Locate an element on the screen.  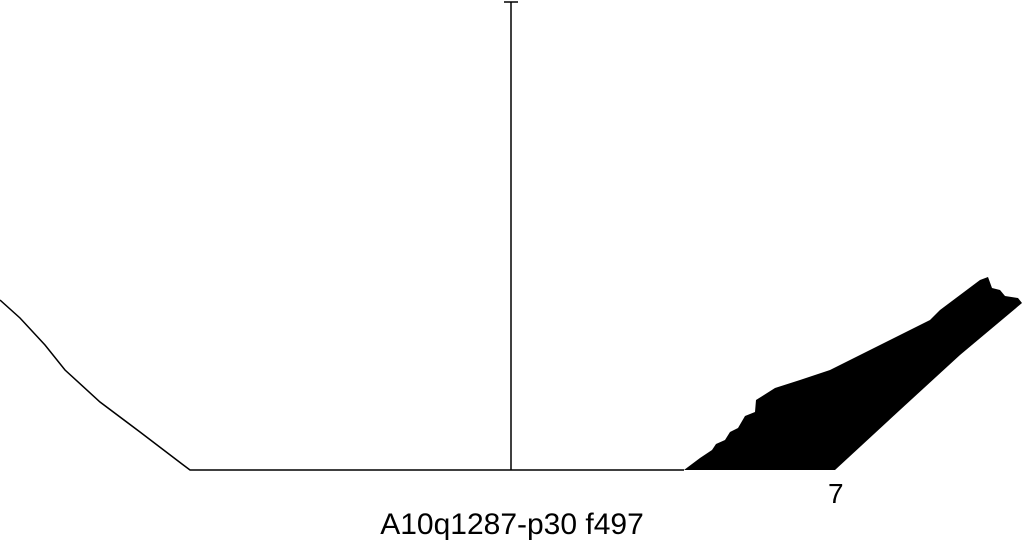
drawing-caption: A10q1287-p30 f497 is located at coordinates (512, 524).